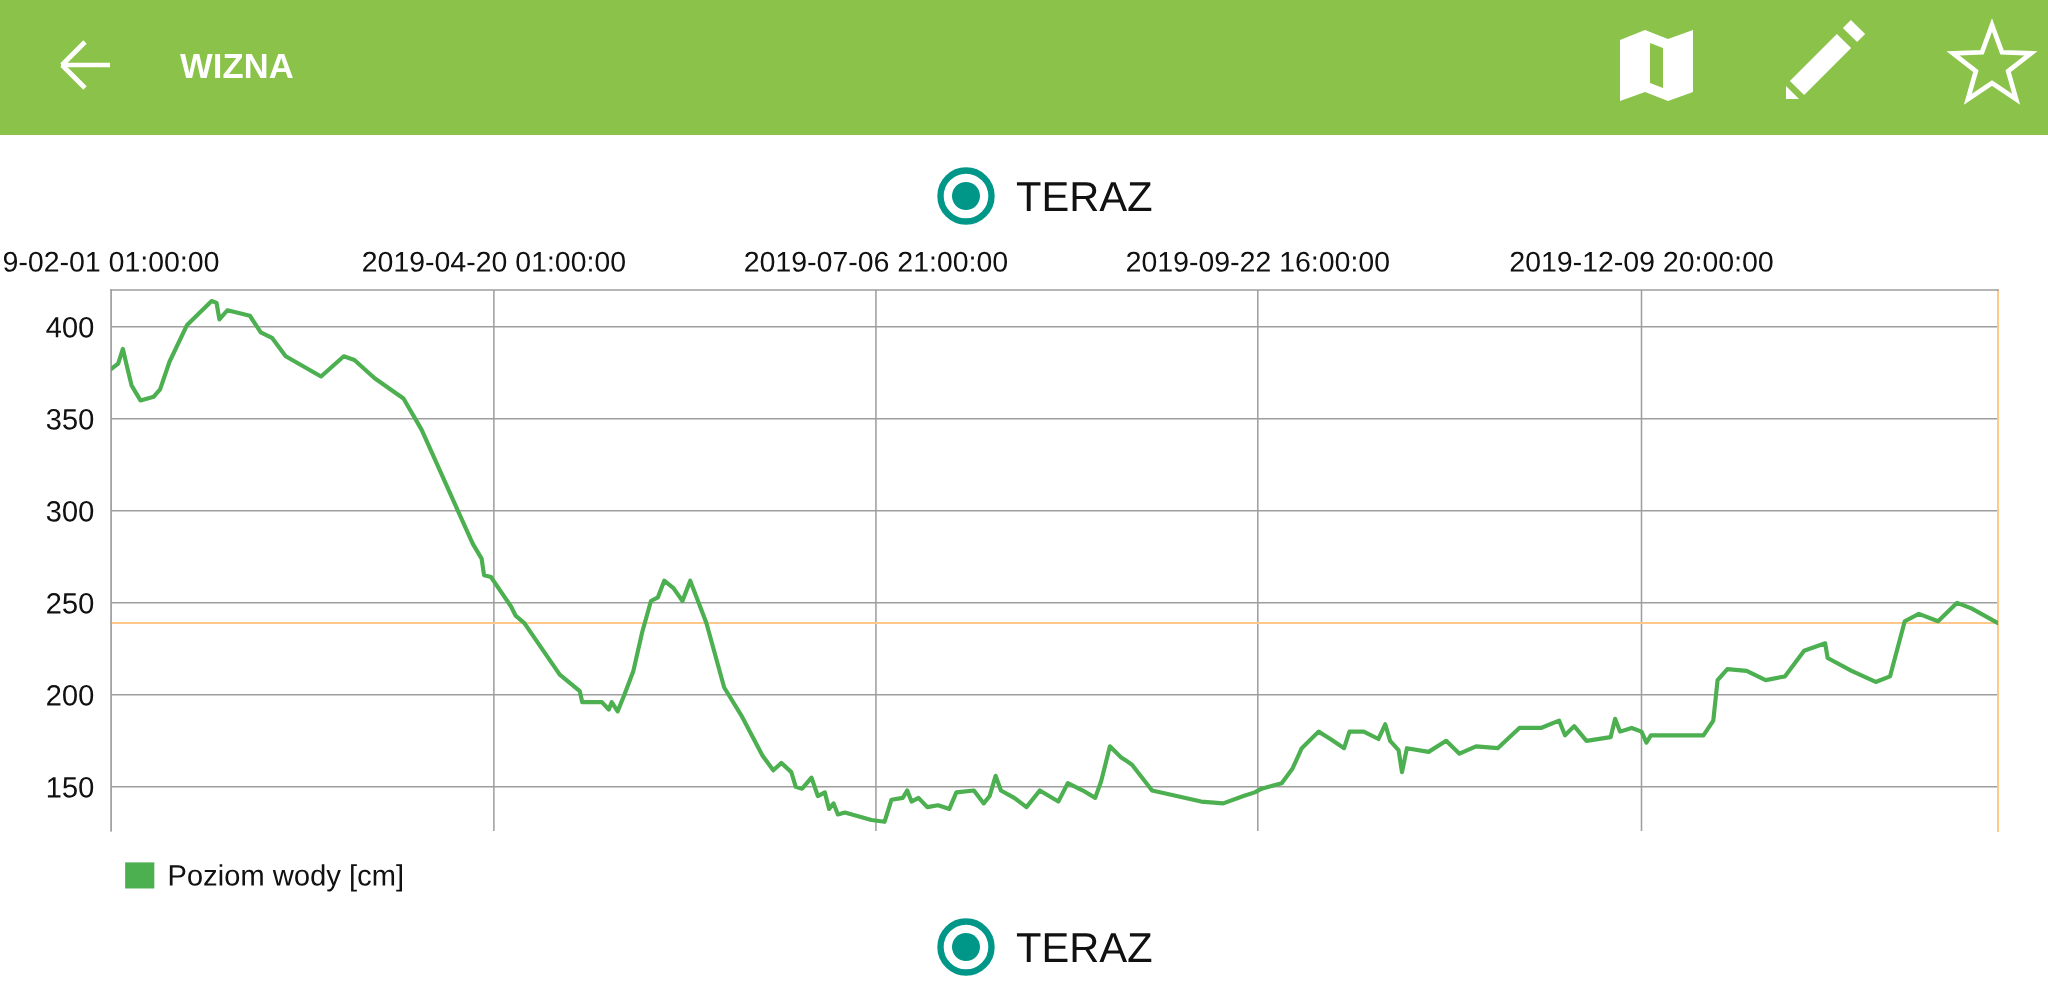  I want to click on y-tick-label: 150, so click(70, 787).